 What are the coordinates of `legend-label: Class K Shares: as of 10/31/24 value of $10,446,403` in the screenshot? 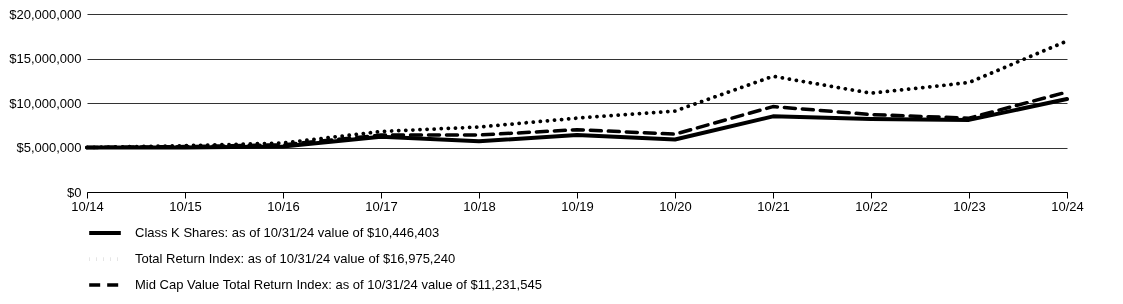 It's located at (287, 232).